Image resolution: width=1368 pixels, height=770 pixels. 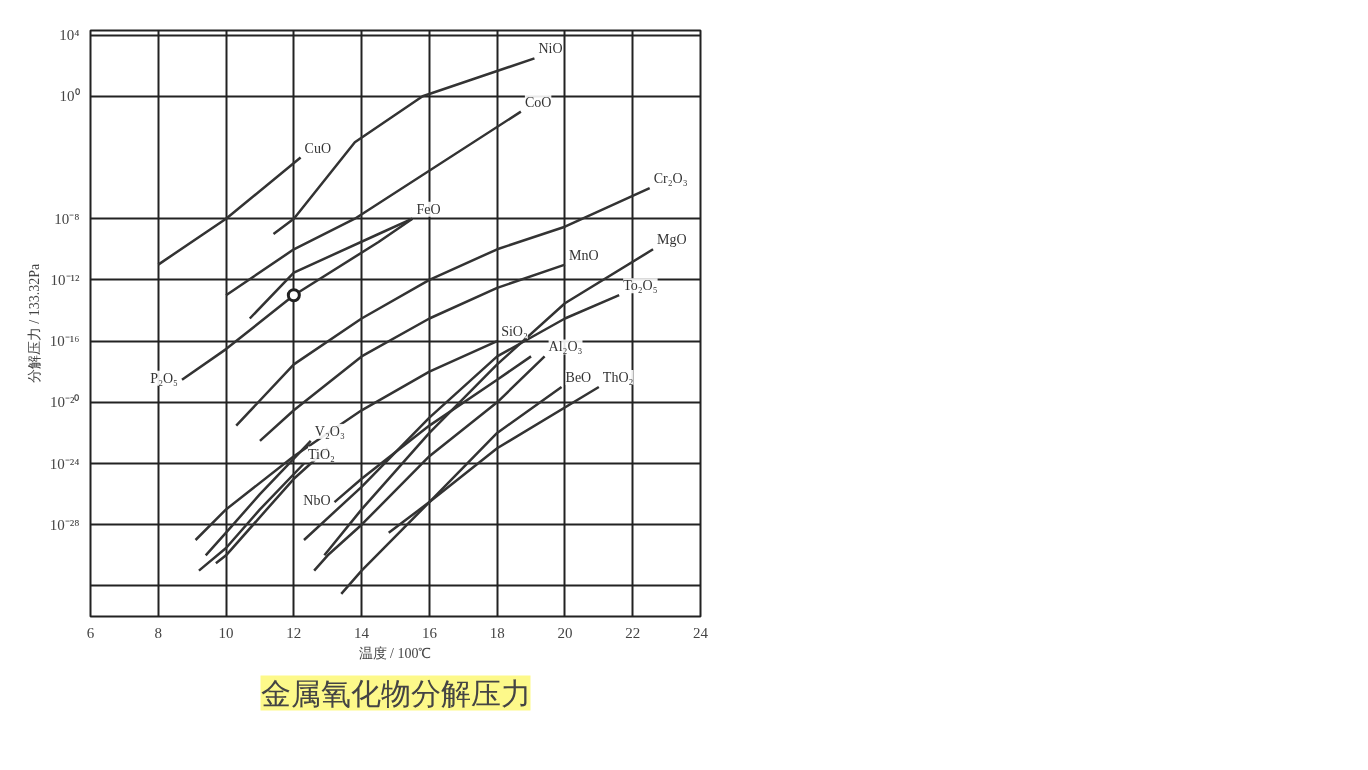 I want to click on series-label: SiO₂, so click(x=514, y=332).